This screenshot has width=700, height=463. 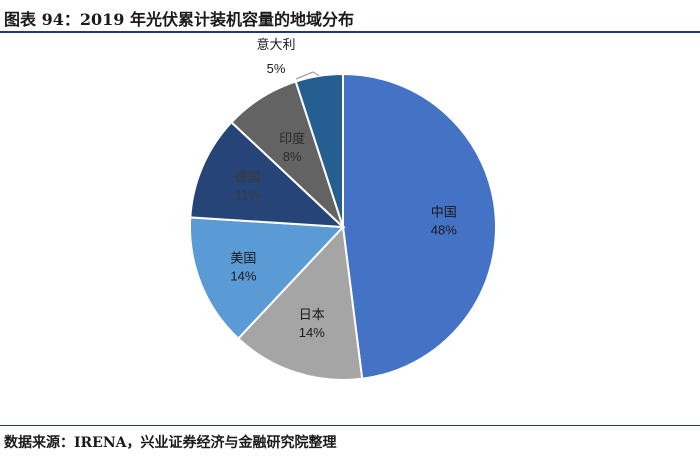 I want to click on slice-value-4: 11%, so click(x=247, y=195).